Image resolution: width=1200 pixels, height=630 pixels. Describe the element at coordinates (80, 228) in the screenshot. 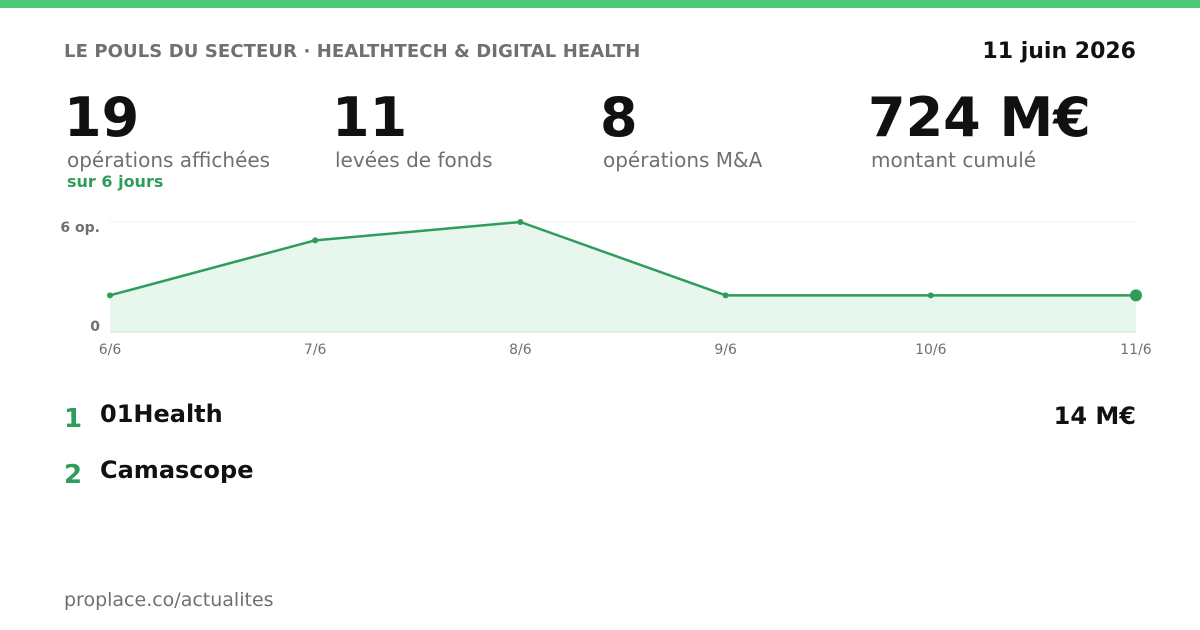

I see `chart-y-tick-label: 6 op.` at that location.